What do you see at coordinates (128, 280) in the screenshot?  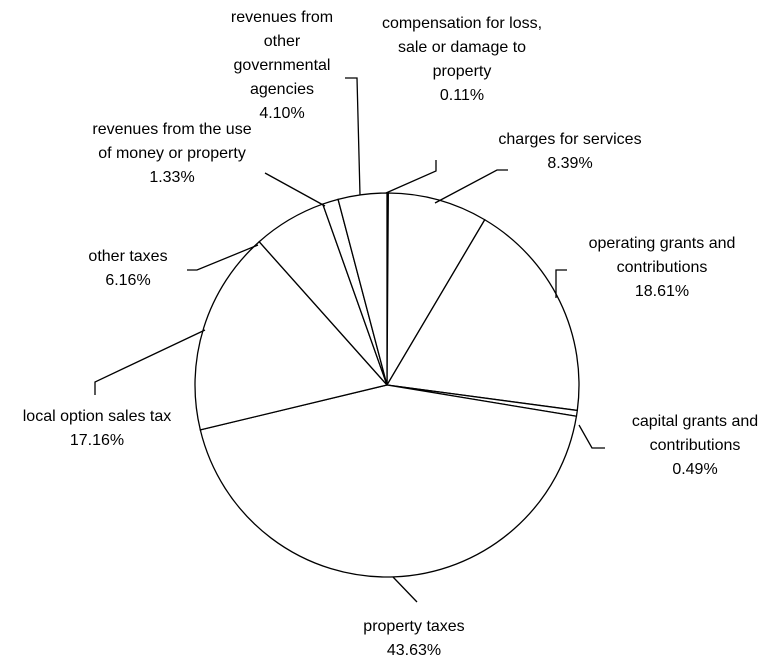 I see `value-label: 6.16%` at bounding box center [128, 280].